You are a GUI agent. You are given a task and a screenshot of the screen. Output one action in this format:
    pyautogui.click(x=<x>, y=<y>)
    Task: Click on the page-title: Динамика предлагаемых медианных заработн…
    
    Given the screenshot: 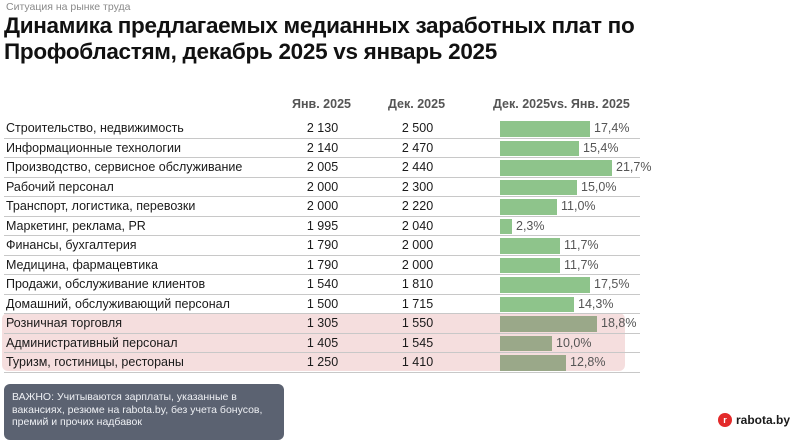 What is the action you would take?
    pyautogui.click(x=319, y=38)
    